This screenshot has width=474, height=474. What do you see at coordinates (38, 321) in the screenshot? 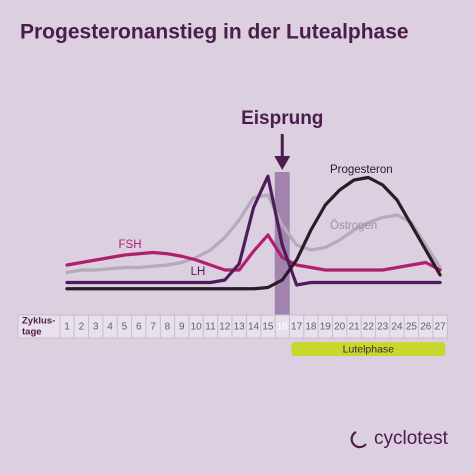
I see `x-axis-label: Zyklus-` at bounding box center [38, 321].